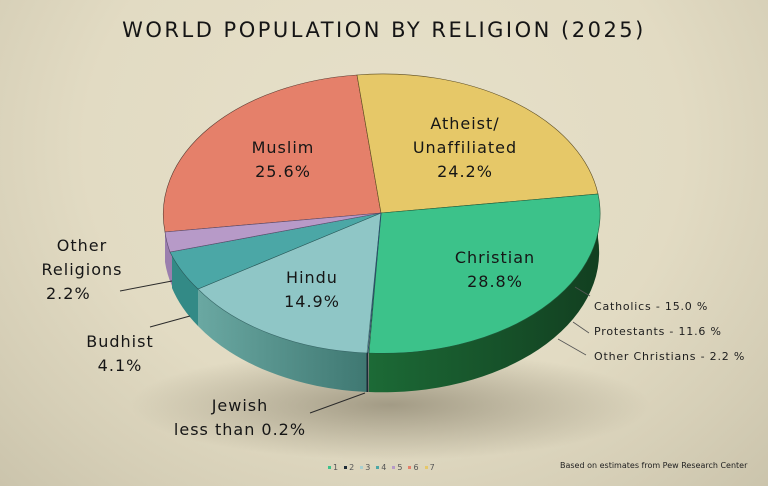 This screenshot has height=486, width=768. What do you see at coordinates (465, 123) in the screenshot?
I see `label-atheist-line1: Atheist/` at bounding box center [465, 123].